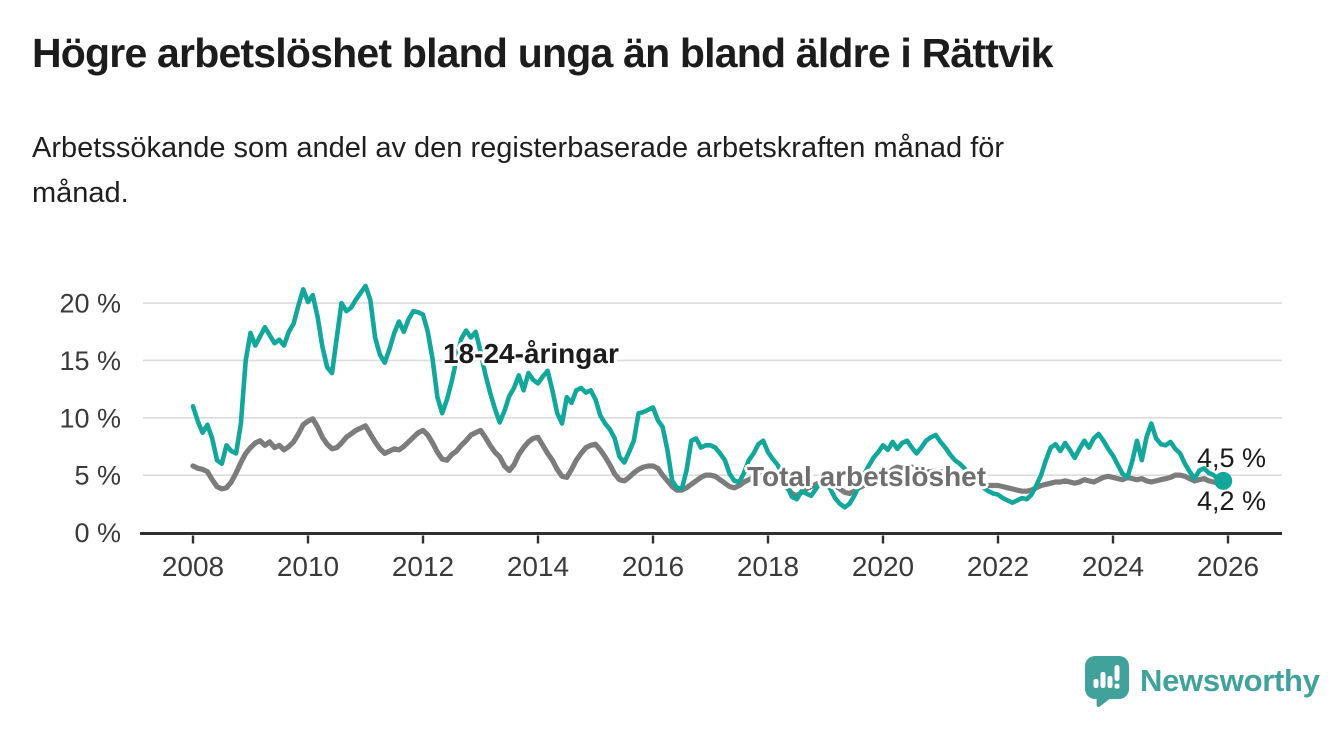  I want to click on y-tick-label: 15 %, so click(90, 361).